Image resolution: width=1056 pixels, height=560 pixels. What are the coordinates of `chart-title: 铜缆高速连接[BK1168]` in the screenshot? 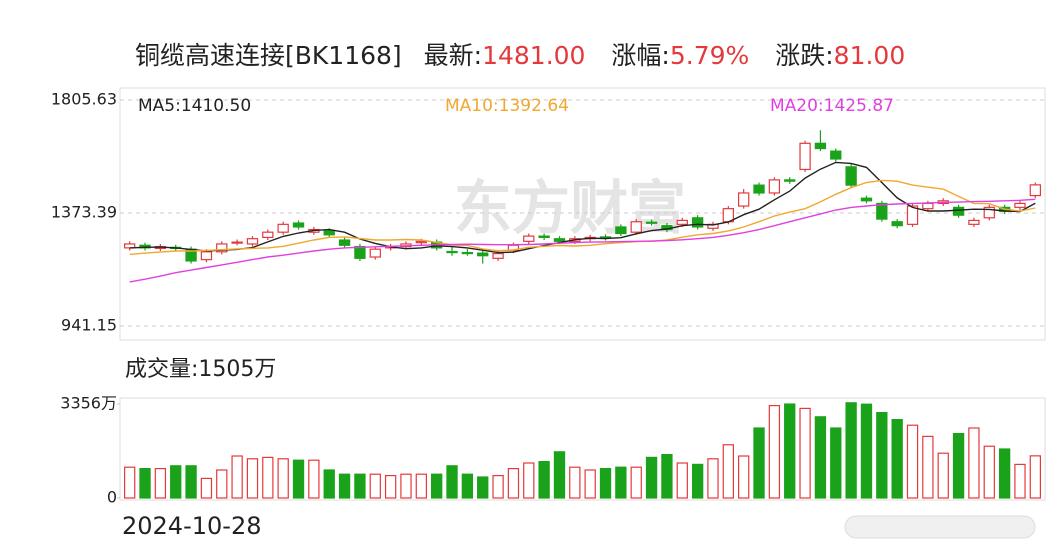 It's located at (268, 55).